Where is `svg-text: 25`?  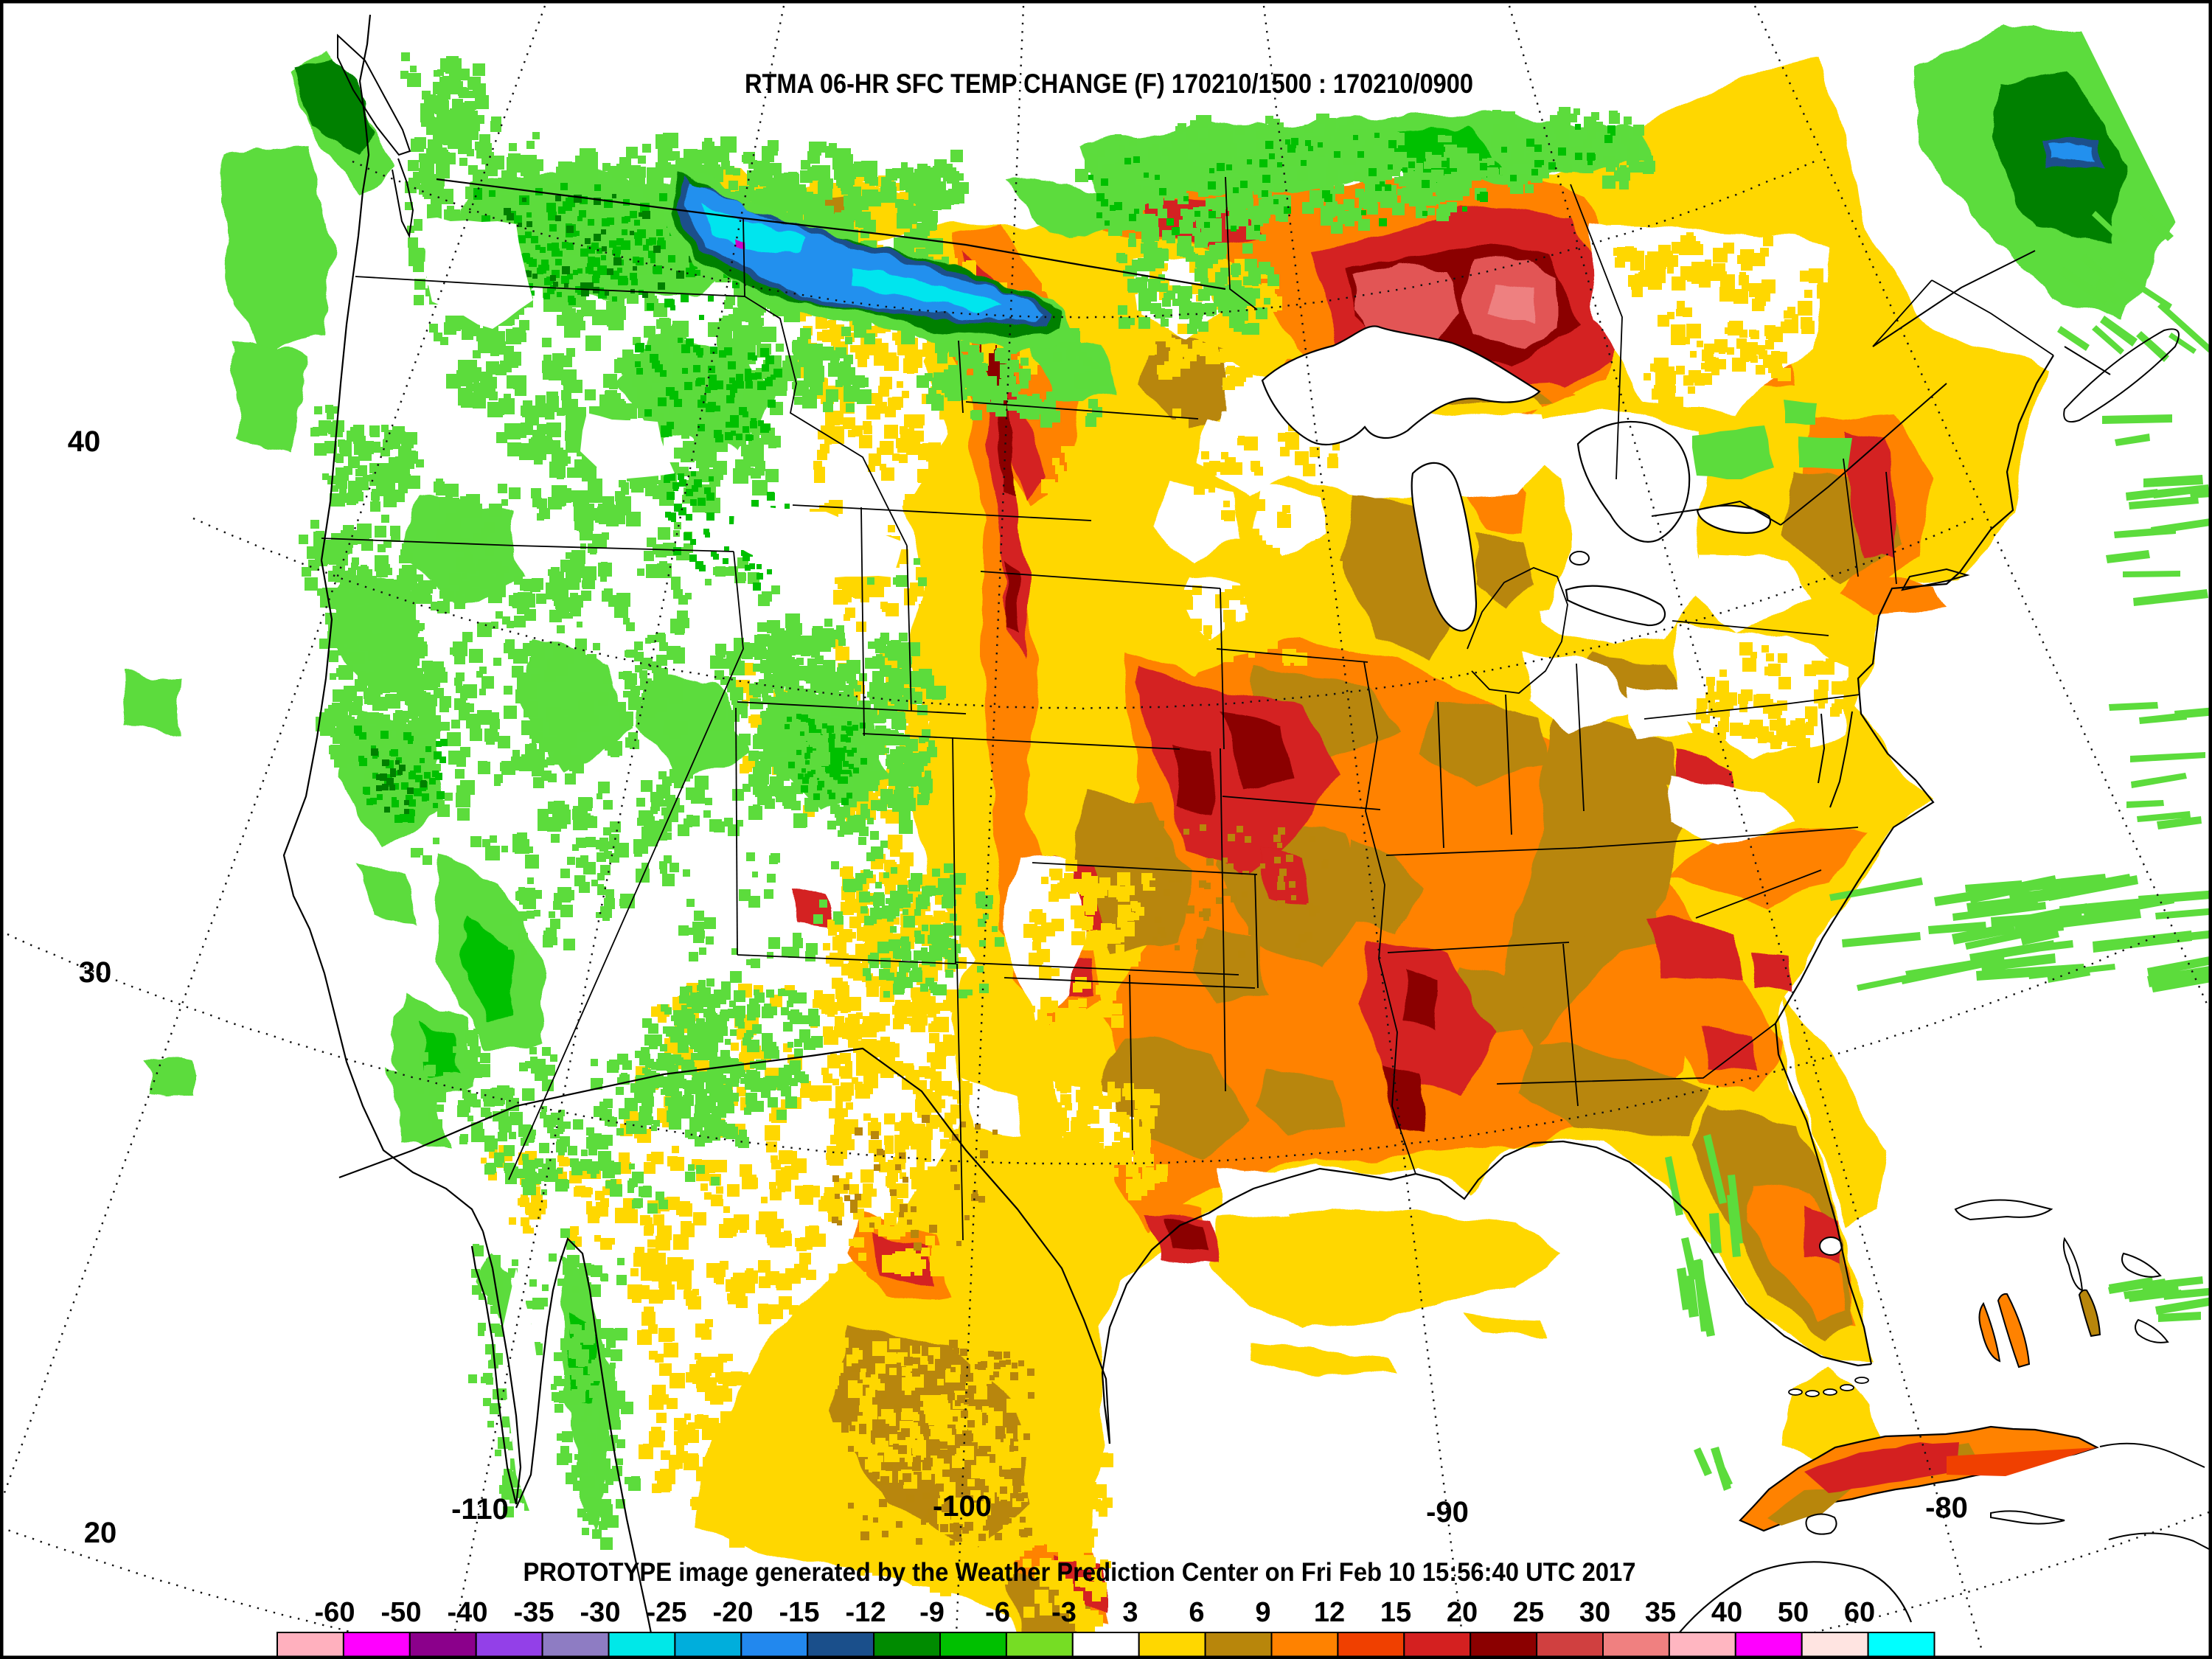 svg-text: 25 is located at coordinates (1528, 1612).